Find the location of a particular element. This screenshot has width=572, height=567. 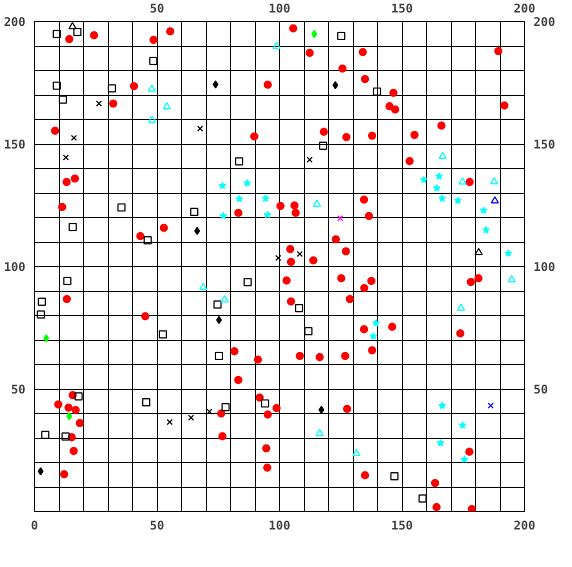

y-tick-label: 200 is located at coordinates (15, 22).